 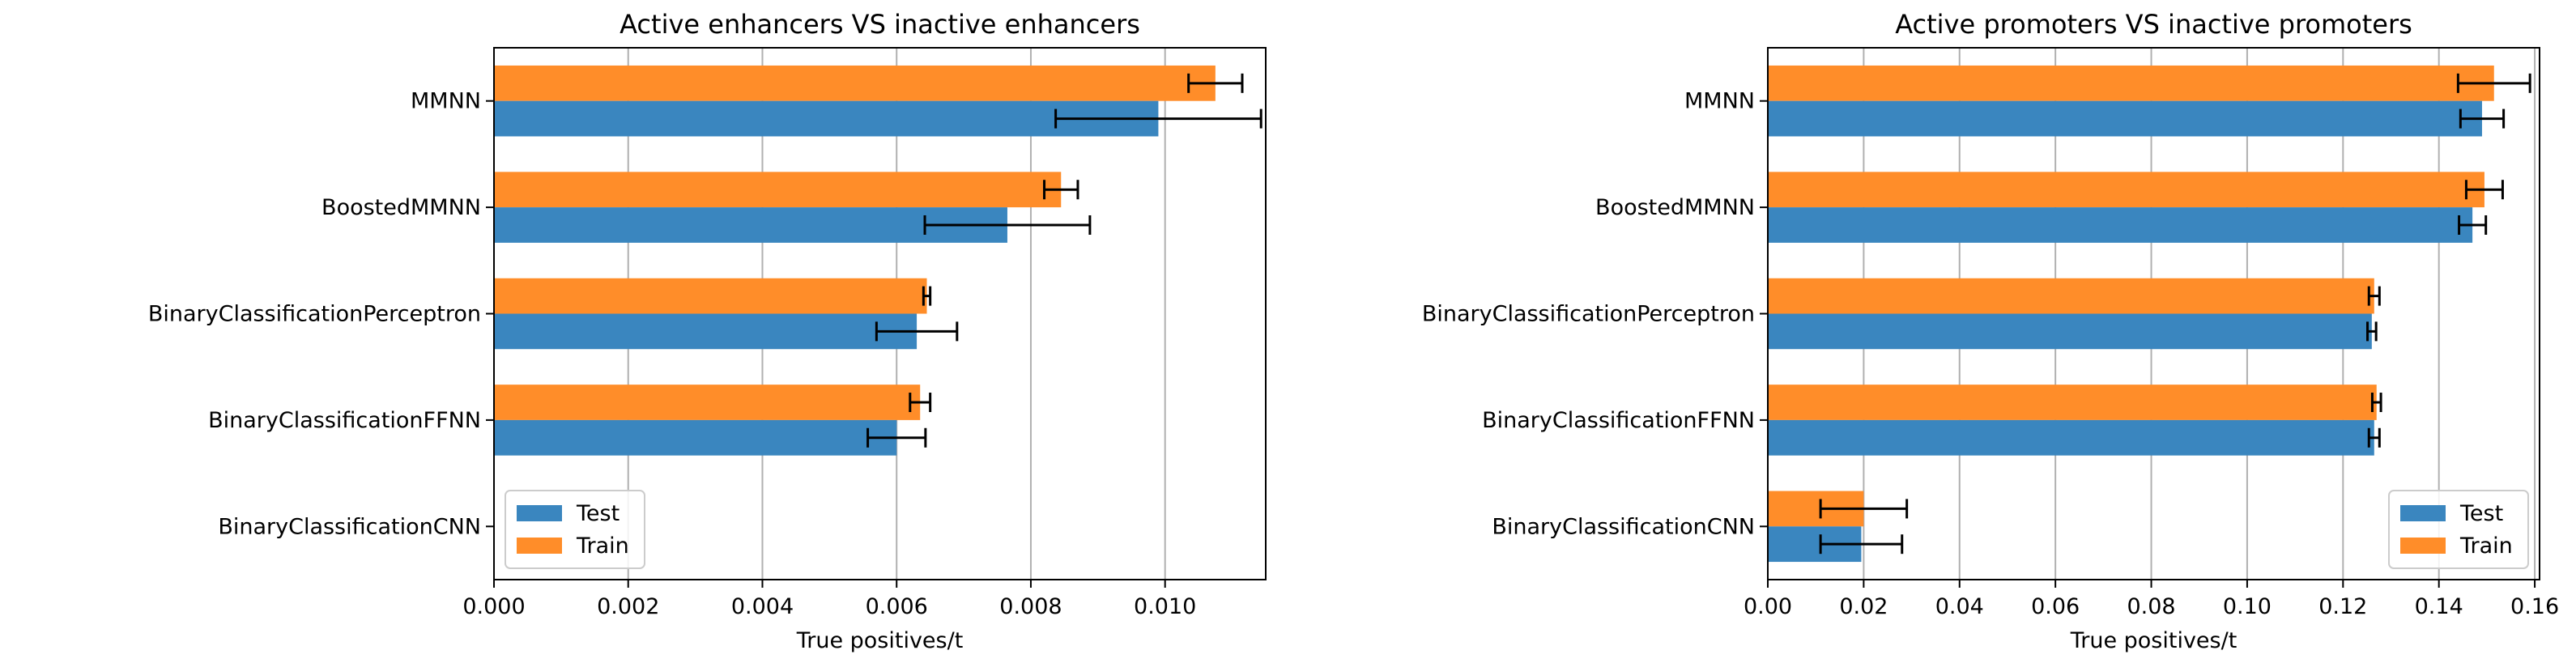 I want to click on x-tick-label: 0.06, so click(x=2055, y=606).